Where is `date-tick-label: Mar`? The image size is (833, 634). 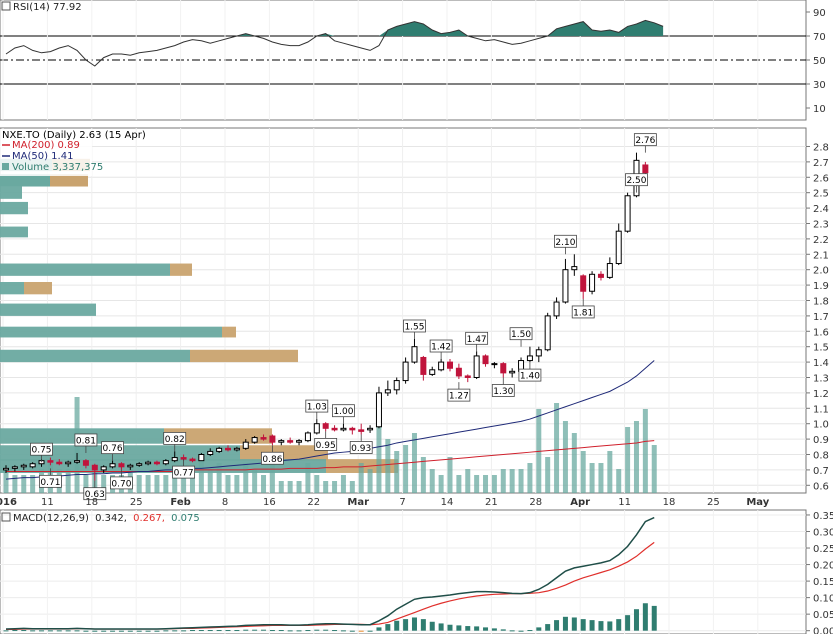 date-tick-label: Mar is located at coordinates (358, 502).